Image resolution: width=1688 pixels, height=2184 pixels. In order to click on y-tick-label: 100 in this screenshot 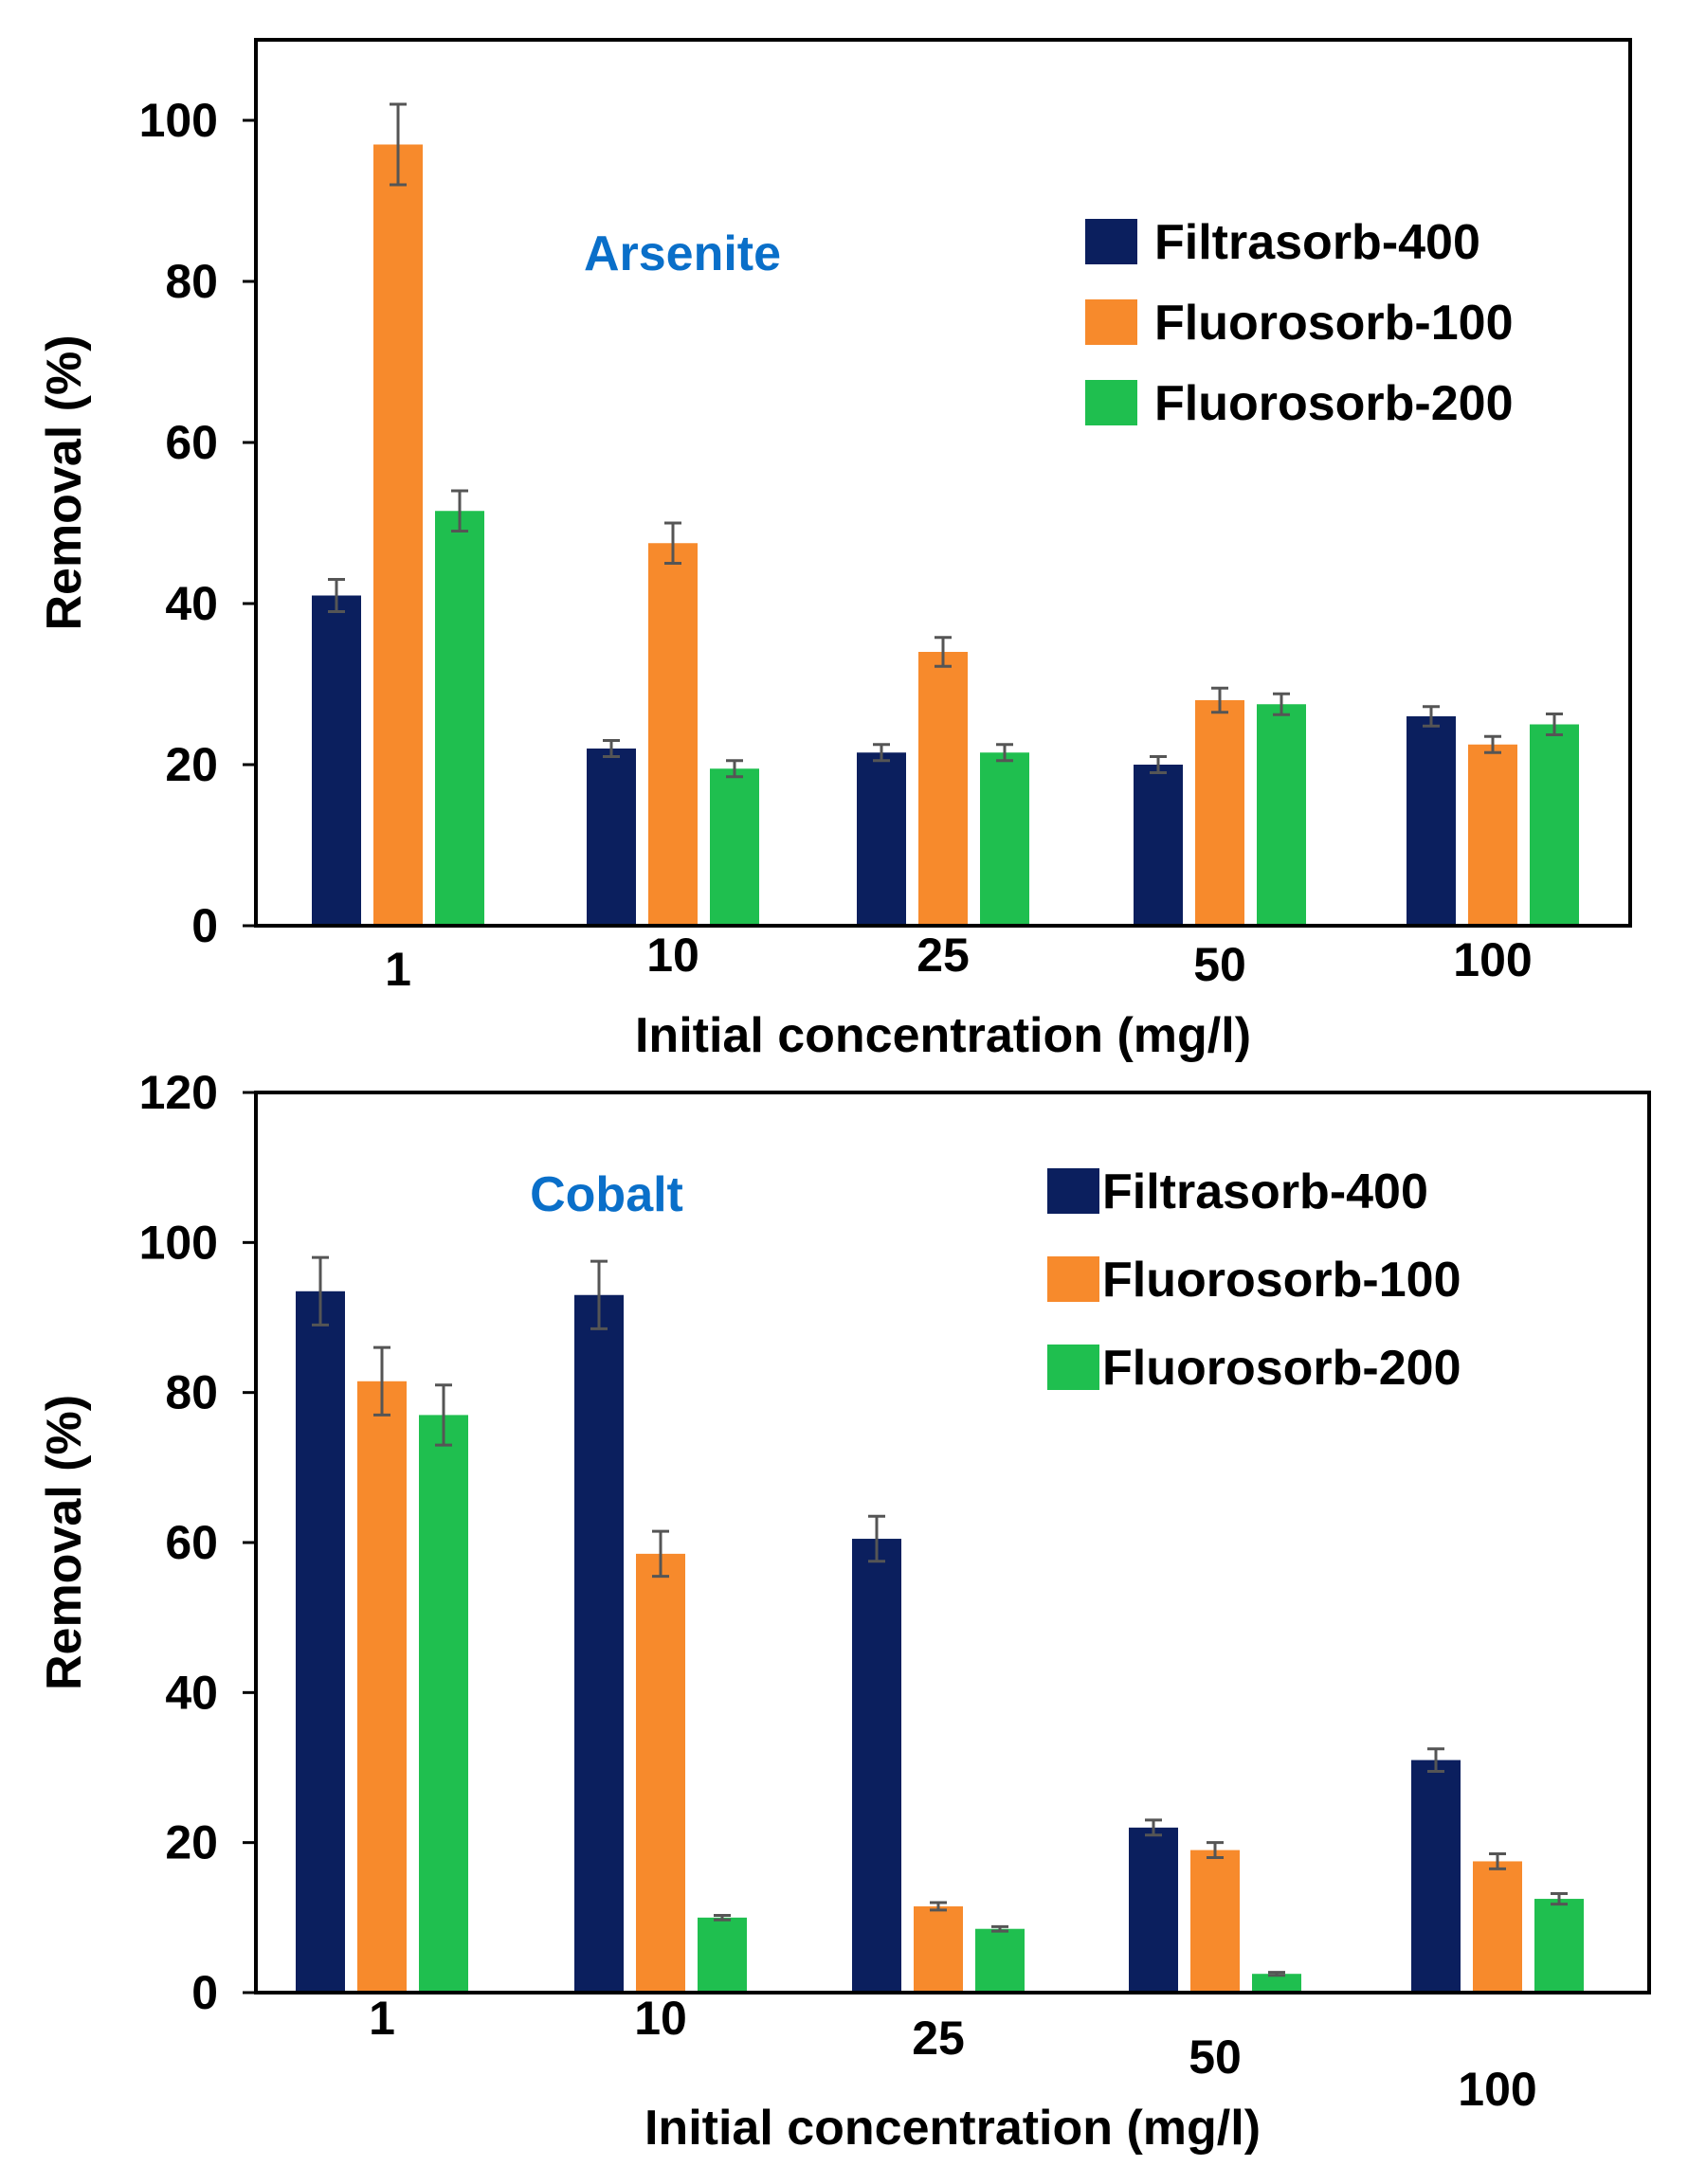, I will do `click(178, 120)`.